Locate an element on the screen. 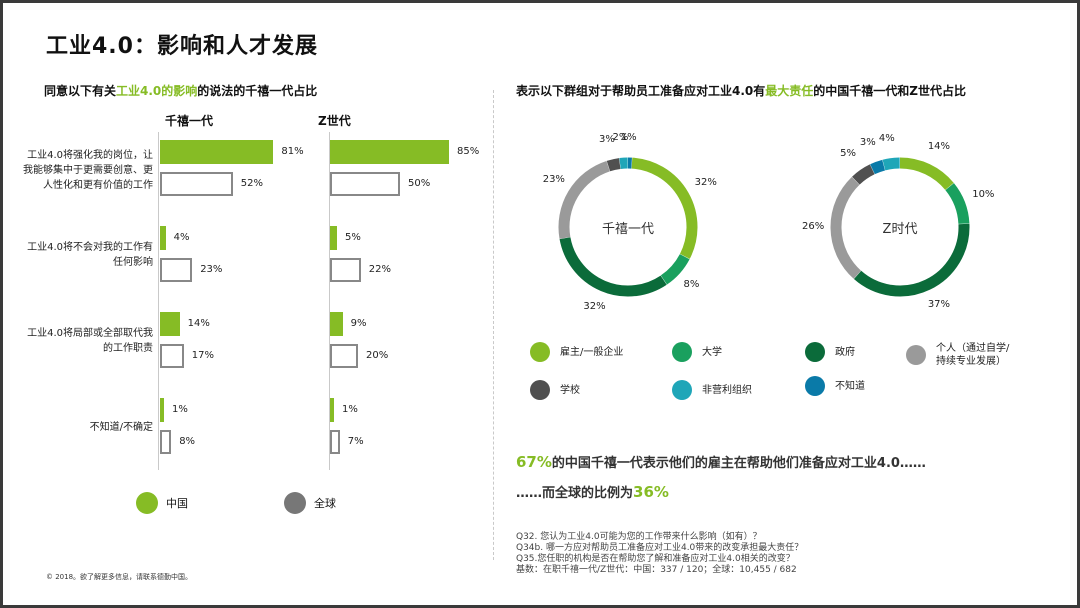 The width and height of the screenshot is (1080, 608). bar-value-label: 5% is located at coordinates (353, 237).